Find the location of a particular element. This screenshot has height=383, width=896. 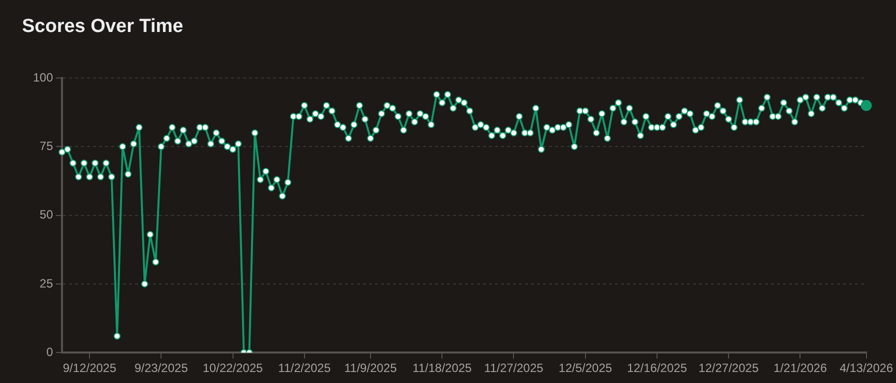

x-tick-label: 12/5/2025 is located at coordinates (585, 368).